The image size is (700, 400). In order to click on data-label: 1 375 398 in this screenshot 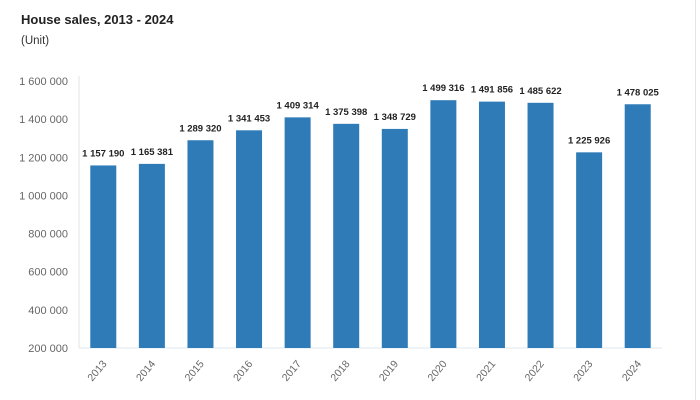, I will do `click(346, 112)`.